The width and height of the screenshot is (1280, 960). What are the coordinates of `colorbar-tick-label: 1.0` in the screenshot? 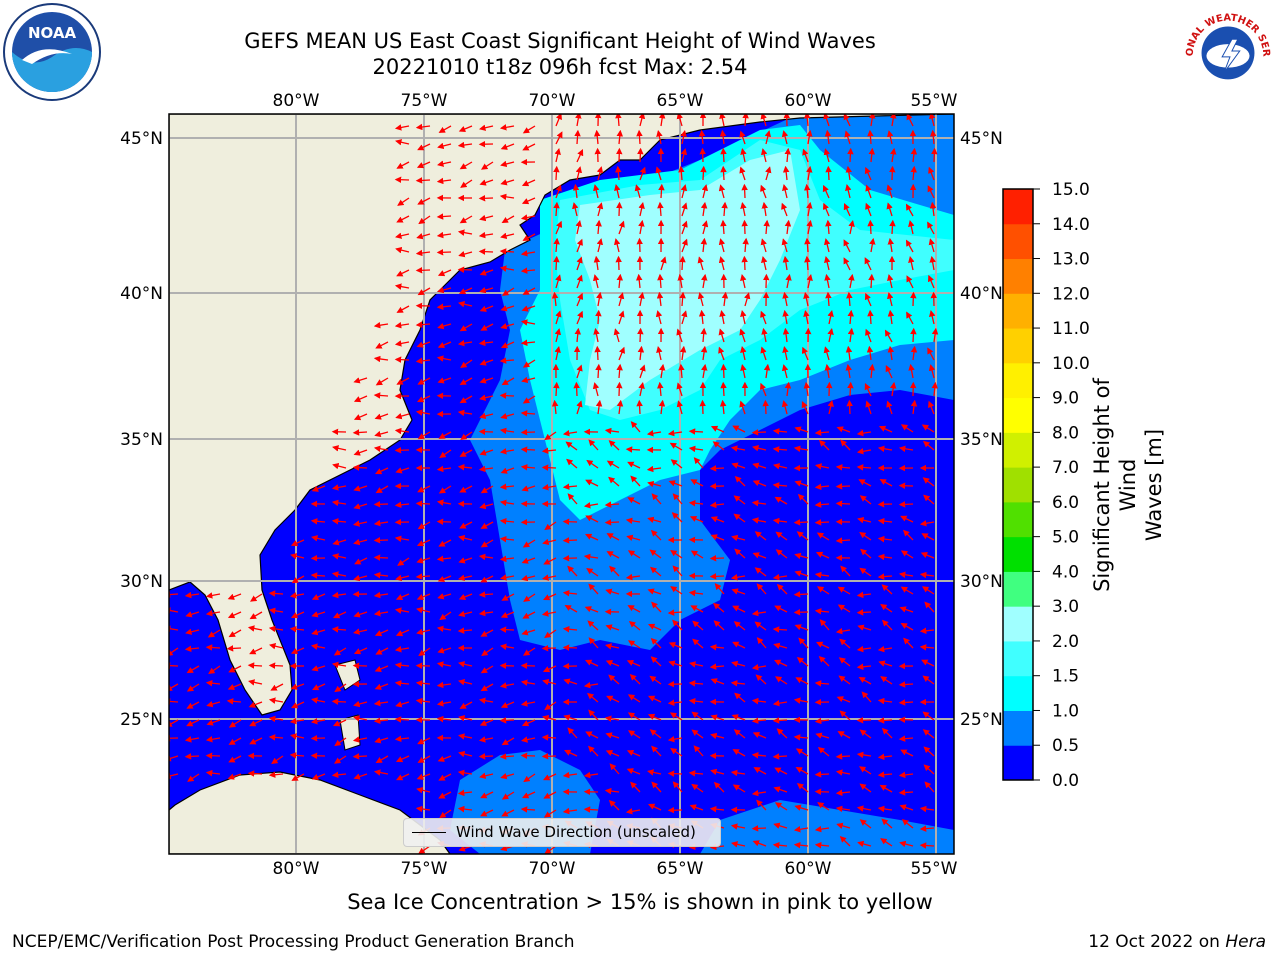 It's located at (1065, 711).